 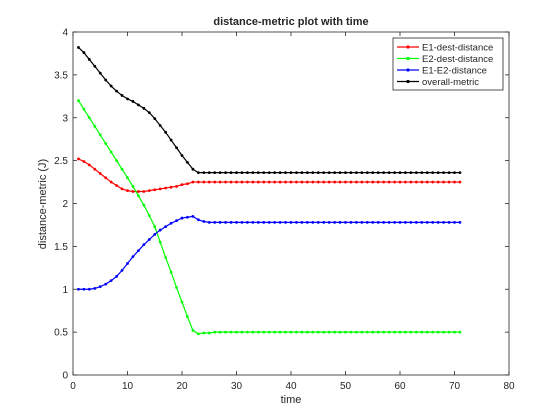 I want to click on y-tick-label: 0, so click(x=65, y=376).